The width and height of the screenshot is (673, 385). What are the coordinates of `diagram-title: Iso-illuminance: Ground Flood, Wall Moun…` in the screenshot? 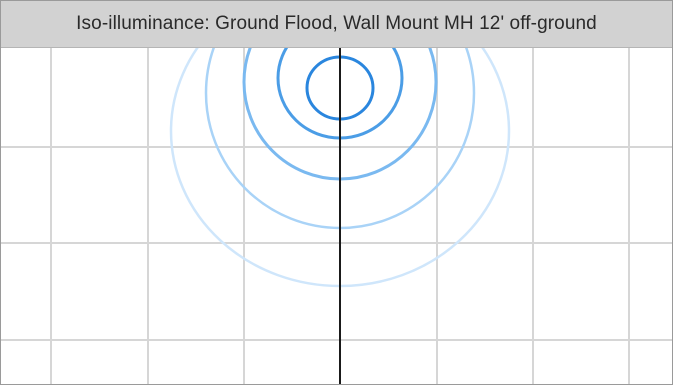 It's located at (336, 23).